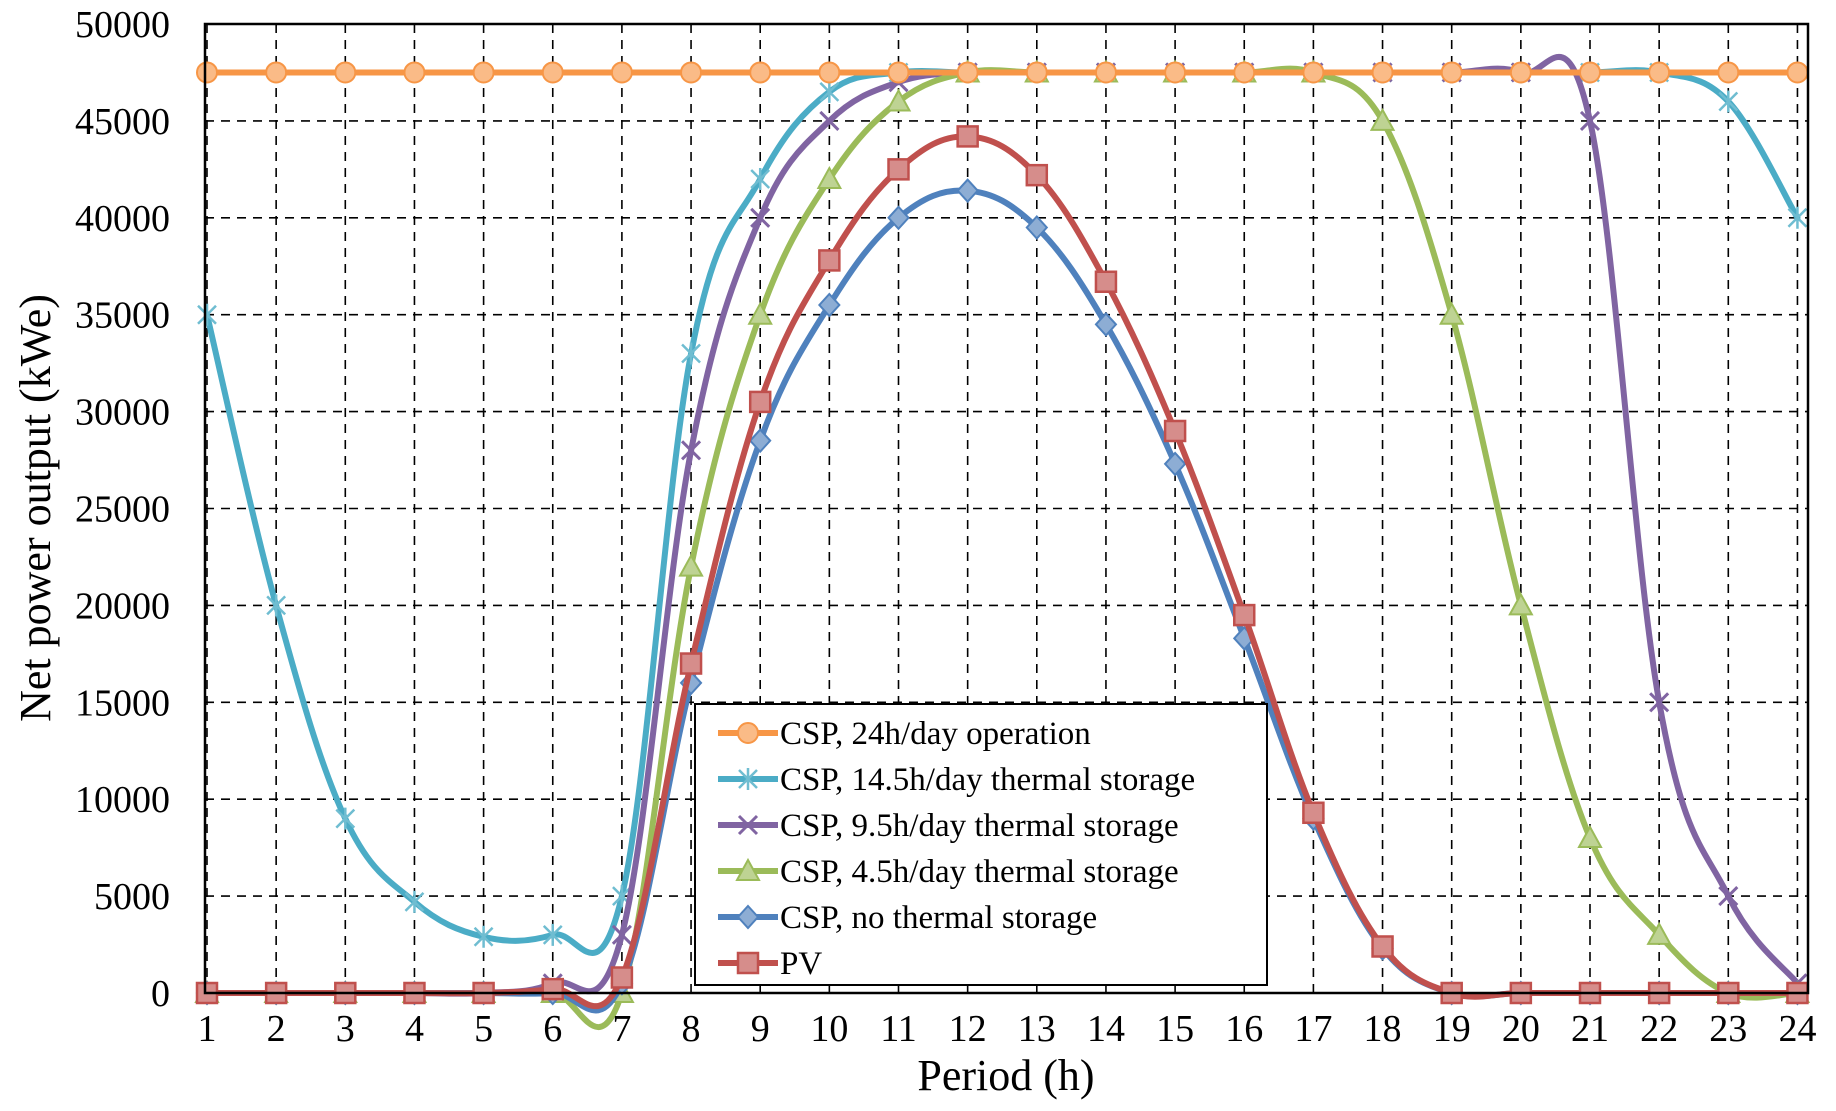 Image resolution: width=1836 pixels, height=1111 pixels. What do you see at coordinates (122, 25) in the screenshot?
I see `y-tick-label: 50000` at bounding box center [122, 25].